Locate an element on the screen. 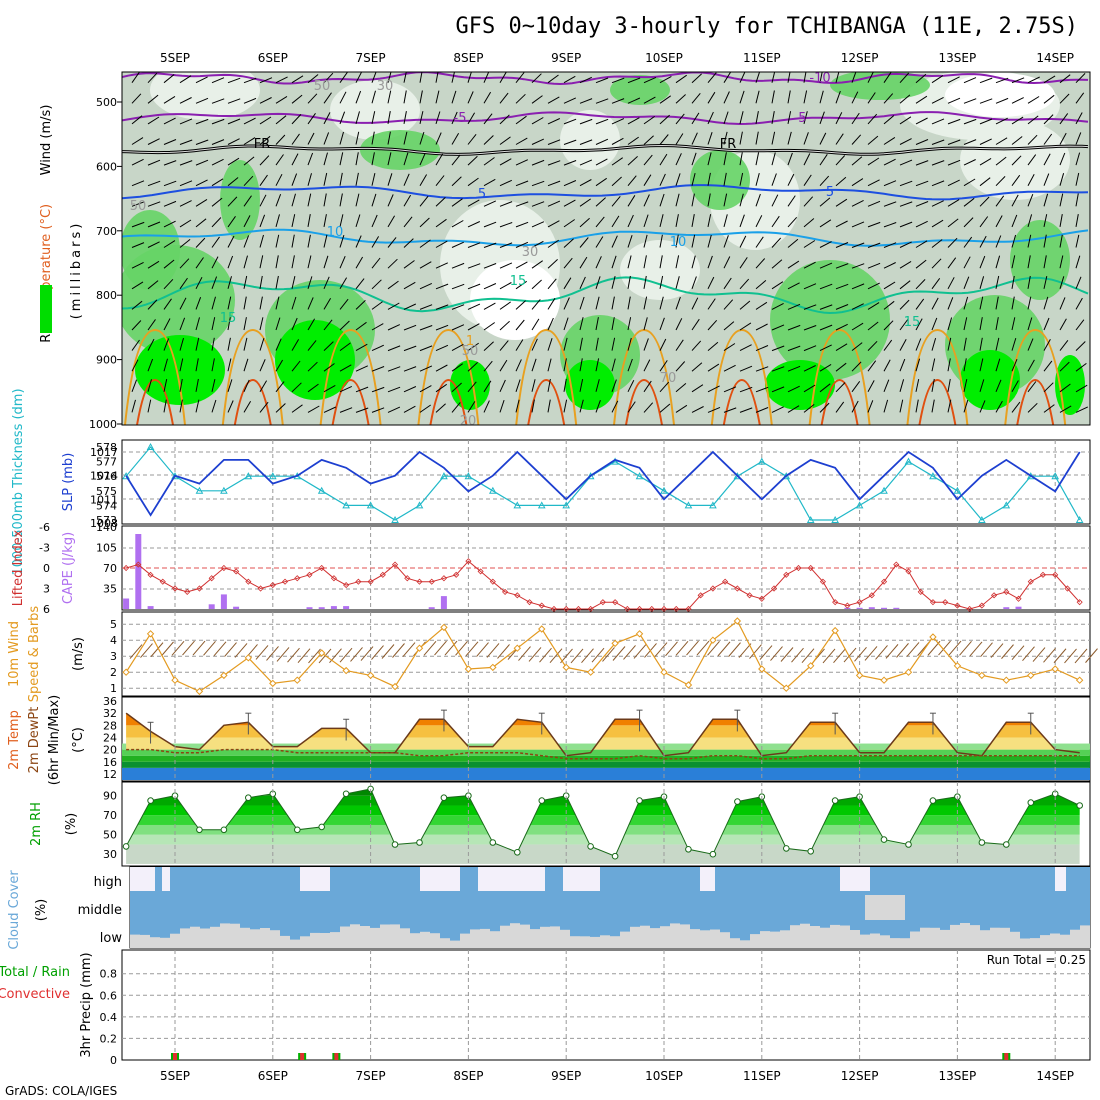 This screenshot has height=1100, width=1100. cloud-panel: Cloud Cover (%) high middle low is located at coordinates (549, 908).